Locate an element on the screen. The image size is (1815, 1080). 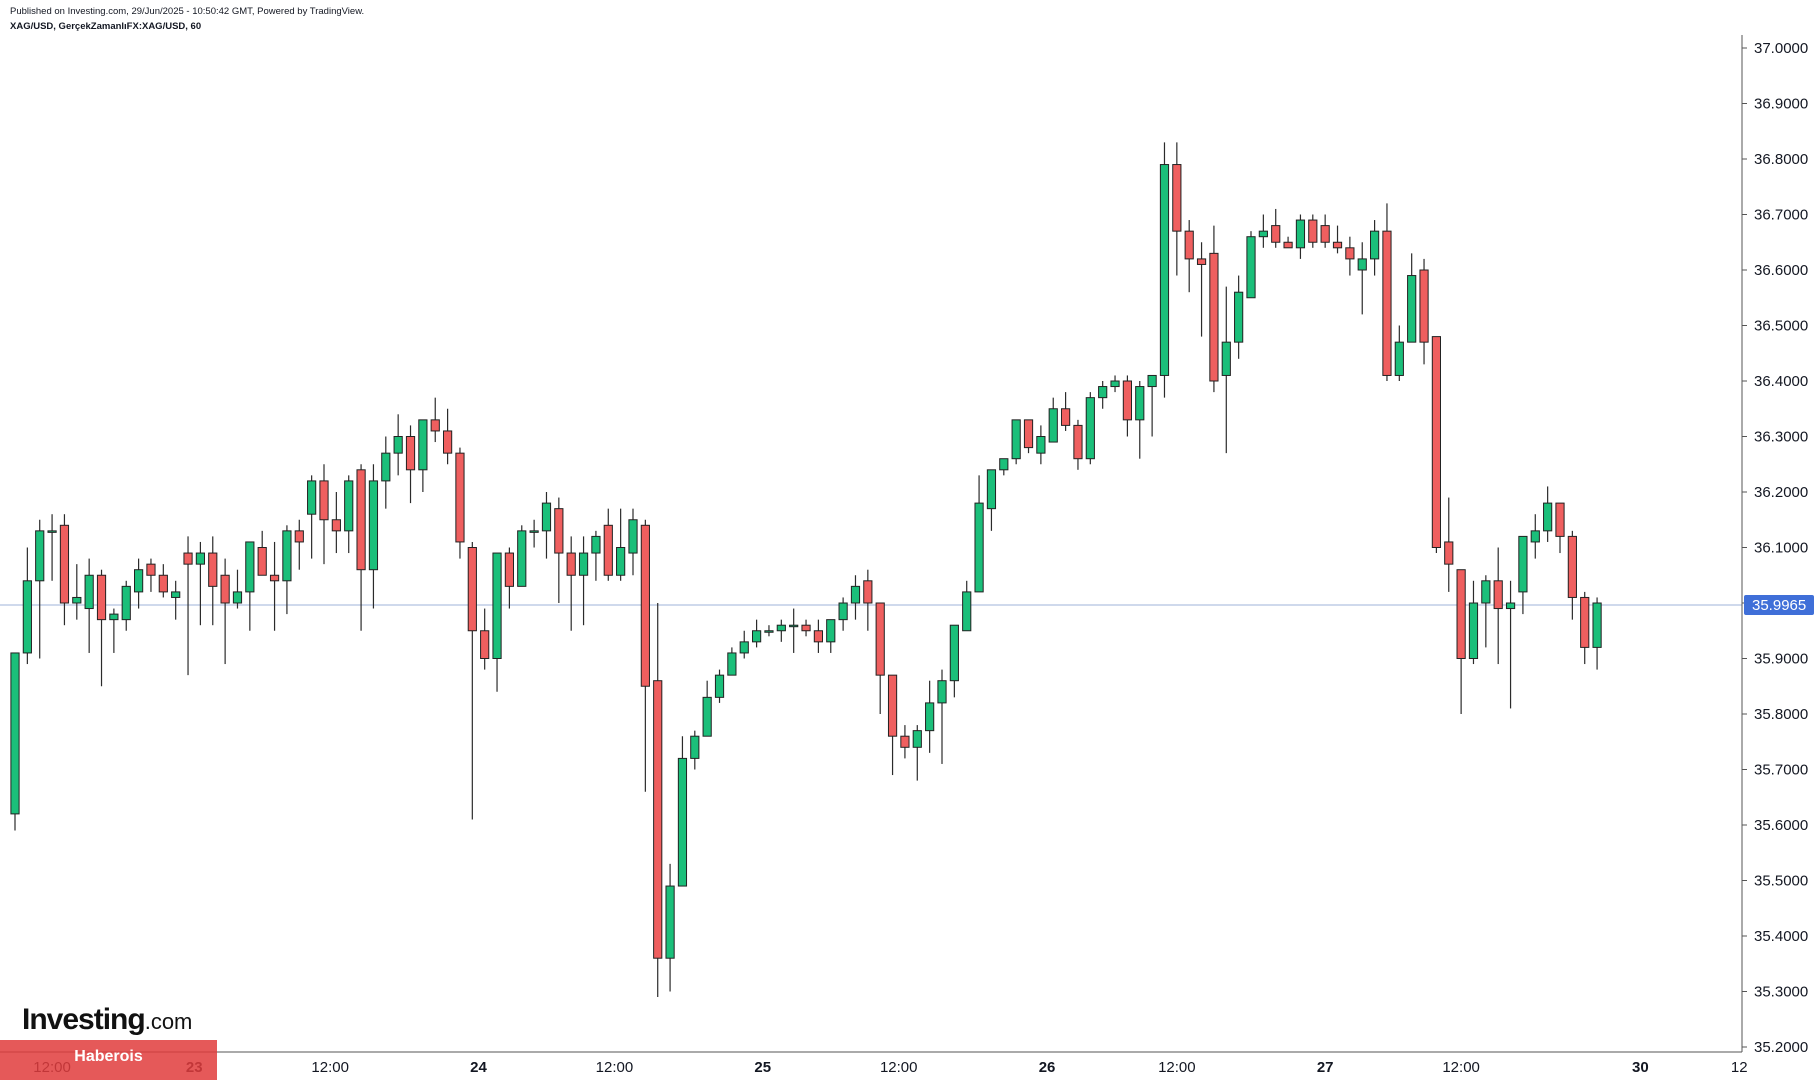
y-tick-label: 36.6000 is located at coordinates (1781, 270).